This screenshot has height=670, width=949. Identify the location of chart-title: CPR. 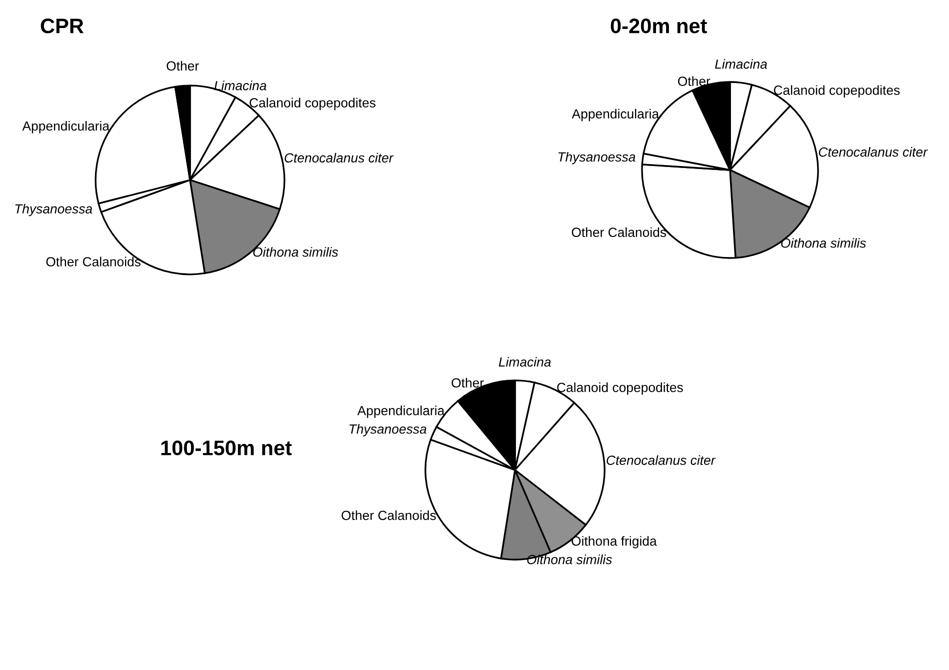
(62, 26).